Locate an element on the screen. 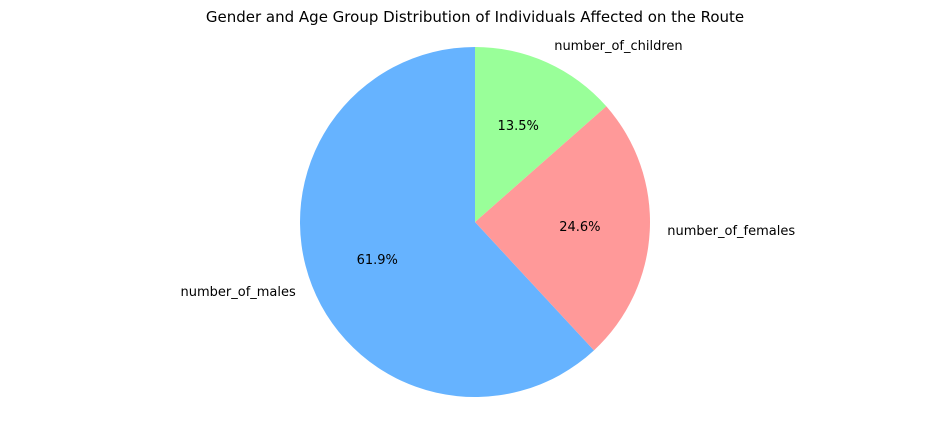 This screenshot has height=425, width=950. slice-label: number_of_females is located at coordinates (731, 231).